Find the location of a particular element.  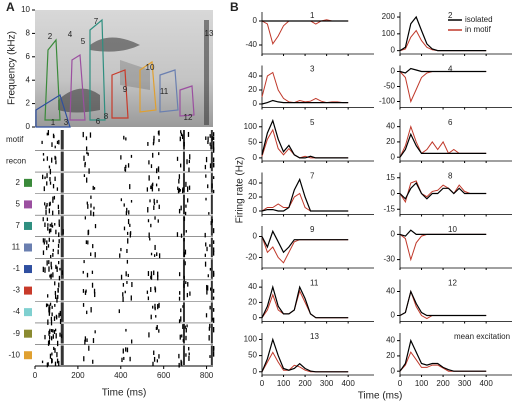

panel-label: A is located at coordinates (10, 7).